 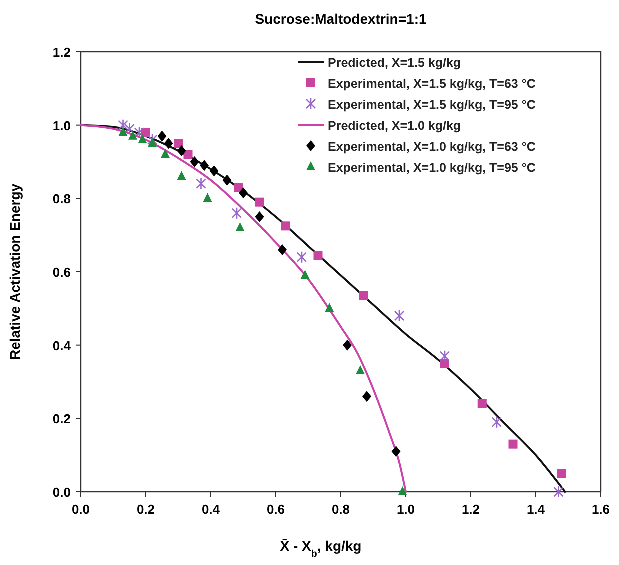 I want to click on legend-label: Predicted, X=1.5 kg/kg, so click(x=395, y=63).